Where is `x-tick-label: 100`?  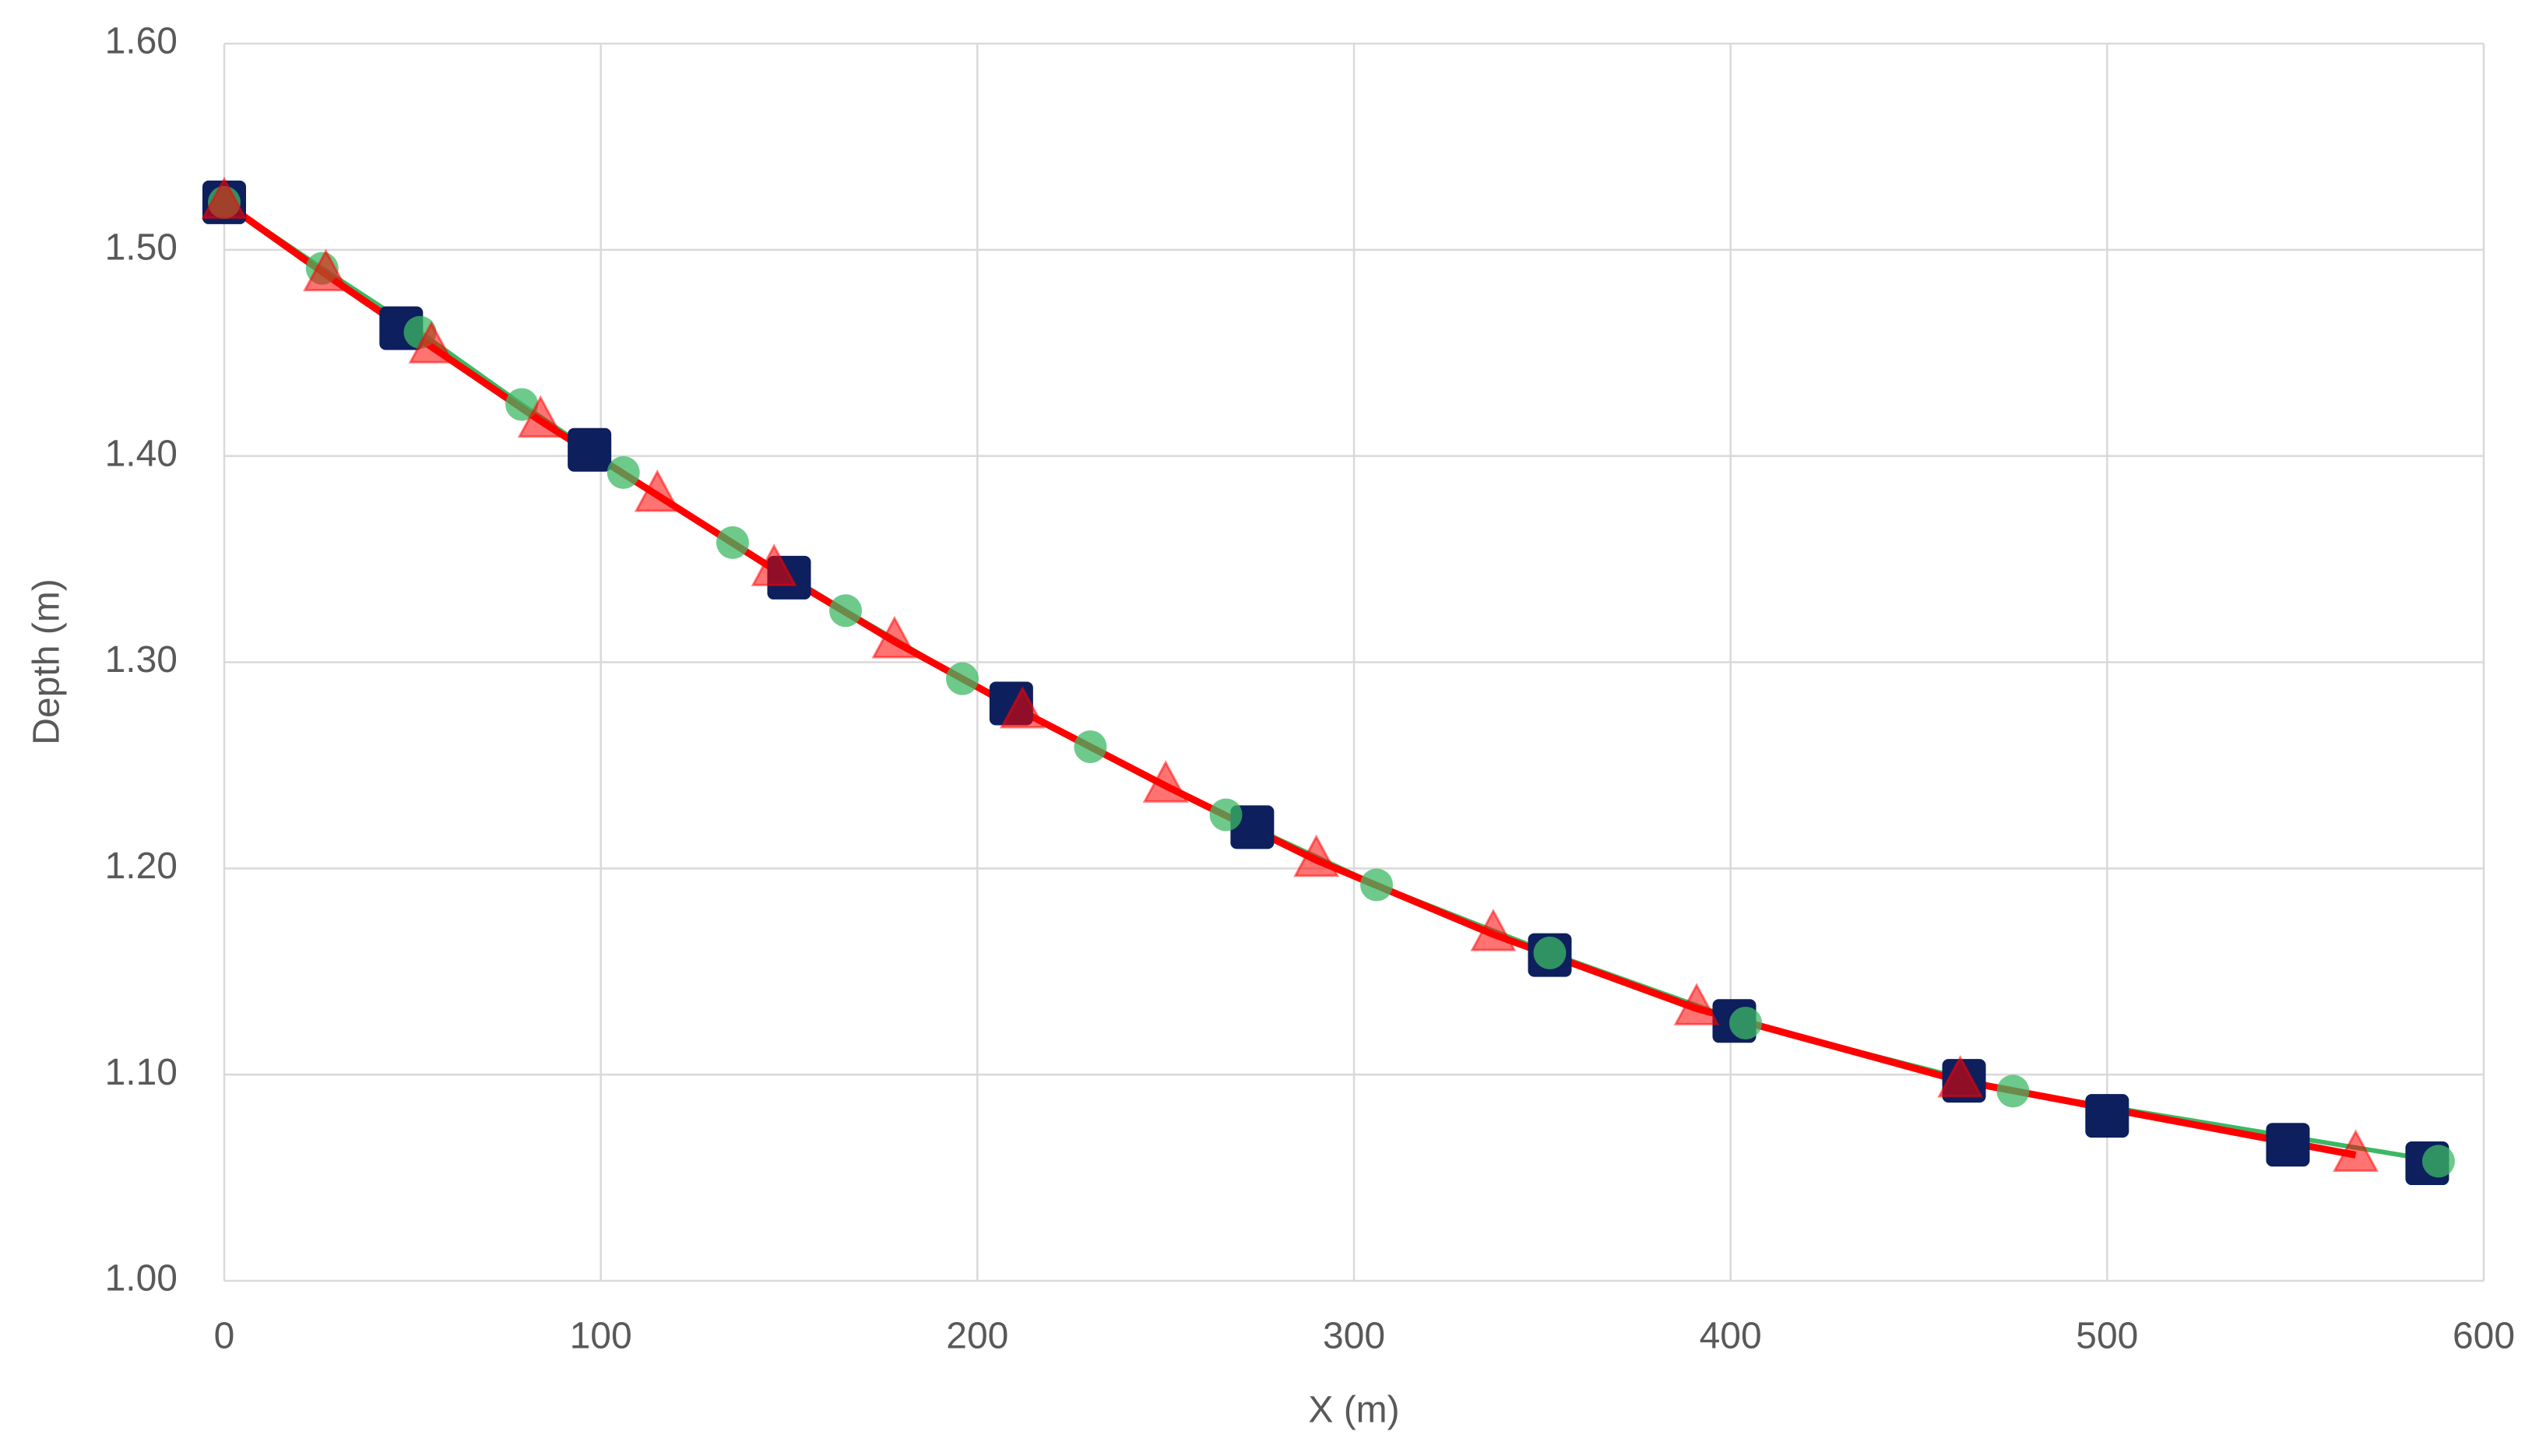
x-tick-label: 100 is located at coordinates (601, 1336).